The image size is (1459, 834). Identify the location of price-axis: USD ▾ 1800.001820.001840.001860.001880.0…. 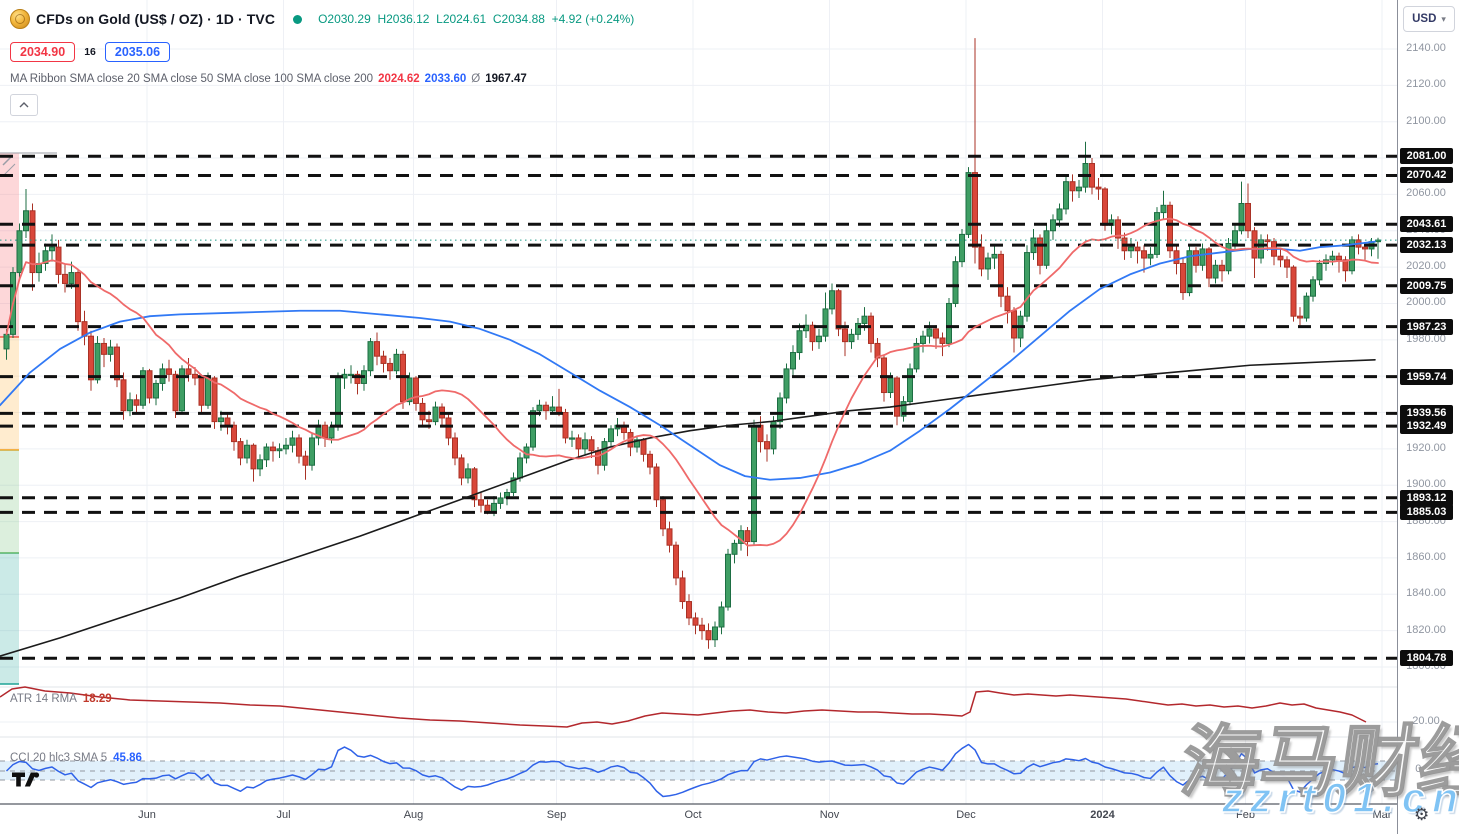
(1428, 417).